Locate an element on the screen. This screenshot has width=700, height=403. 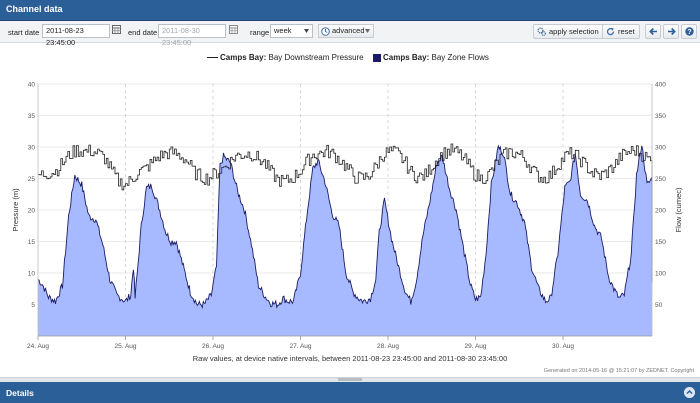
range-select-value: week is located at coordinates (283, 30).